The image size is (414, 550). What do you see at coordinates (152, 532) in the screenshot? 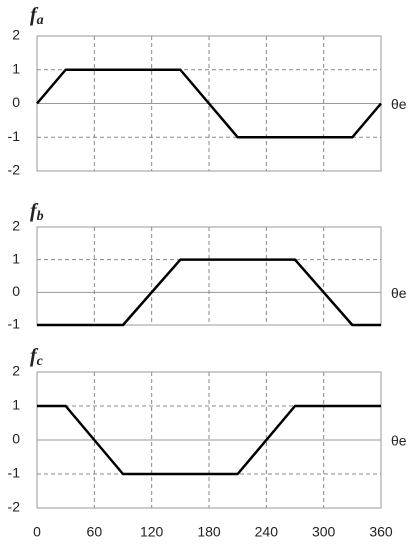
I see `x-tick-label: 120` at bounding box center [152, 532].